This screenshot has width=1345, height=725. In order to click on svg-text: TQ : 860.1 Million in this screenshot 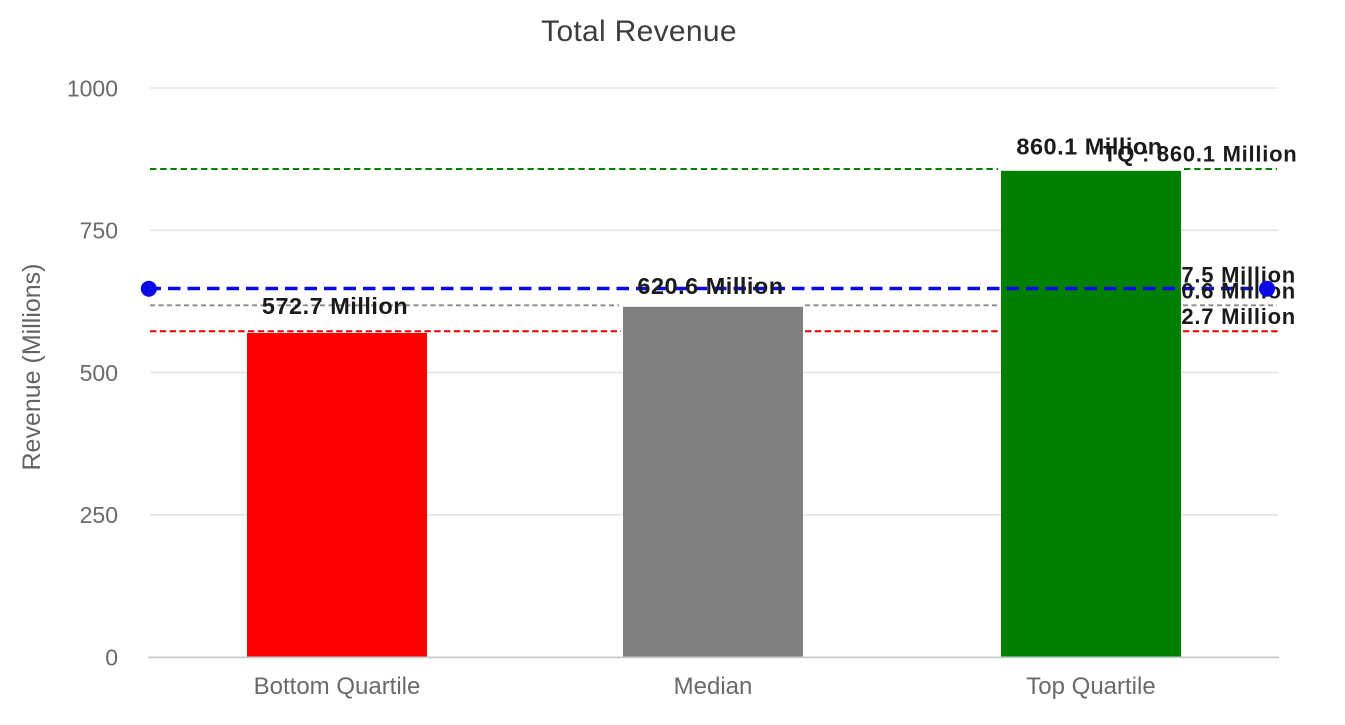, I will do `click(1200, 154)`.